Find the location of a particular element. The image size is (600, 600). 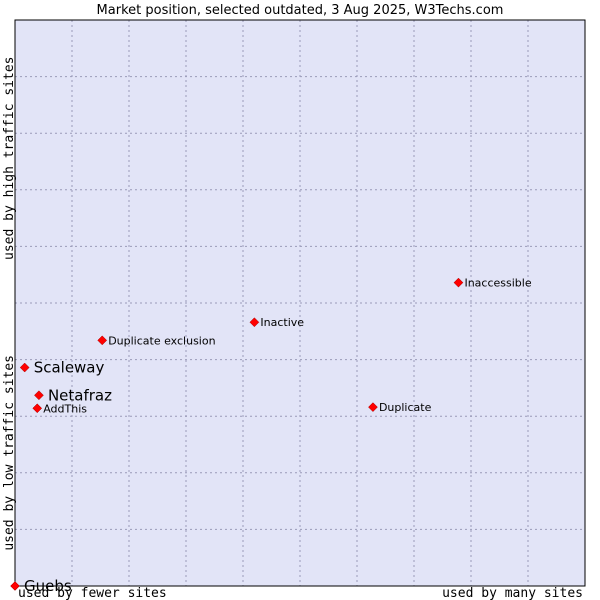

x-axis-low-label: used by fewer sites is located at coordinates (92, 593).